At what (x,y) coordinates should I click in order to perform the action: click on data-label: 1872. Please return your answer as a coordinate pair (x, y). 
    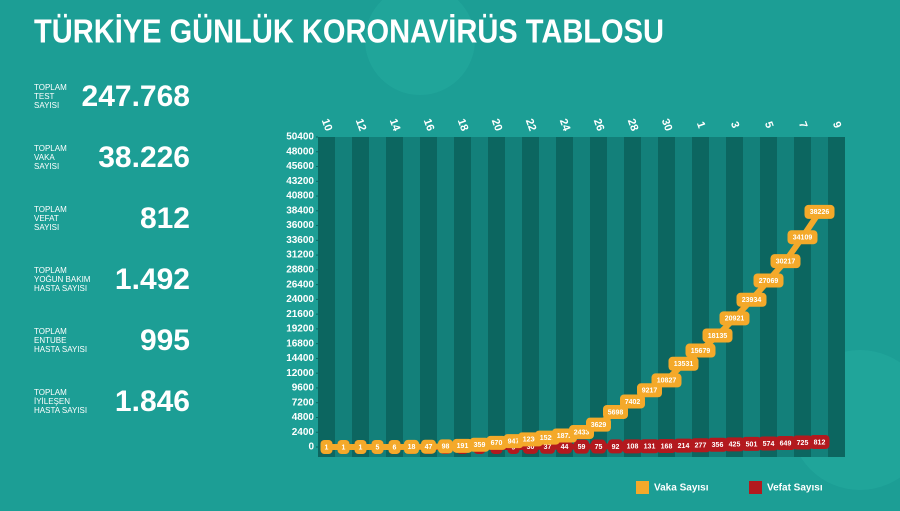
    Looking at the image, I should click on (565, 436).